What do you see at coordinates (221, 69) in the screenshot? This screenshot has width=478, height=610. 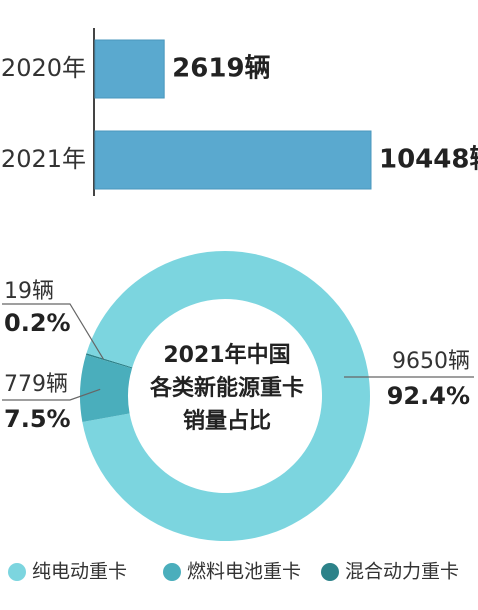 I see `bar-value-label: 2619辆` at bounding box center [221, 69].